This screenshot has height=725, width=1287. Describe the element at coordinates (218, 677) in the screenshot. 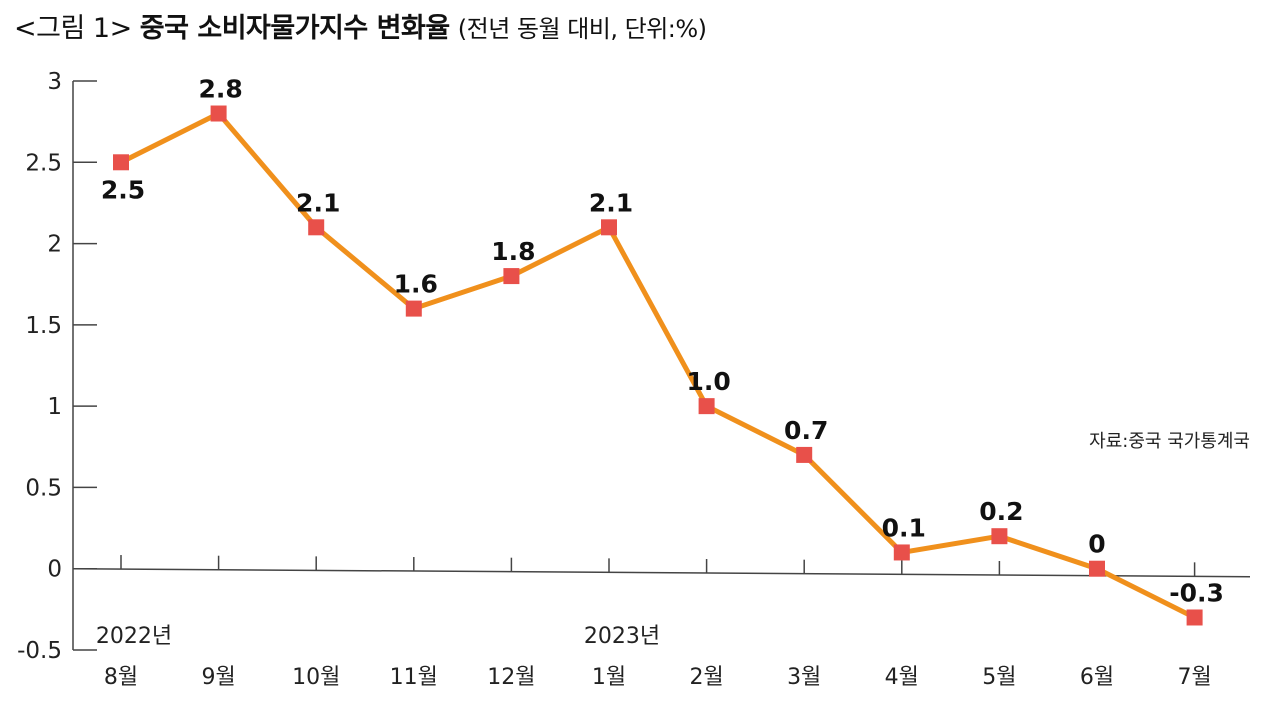

I see `x-category-label: 9월` at that location.